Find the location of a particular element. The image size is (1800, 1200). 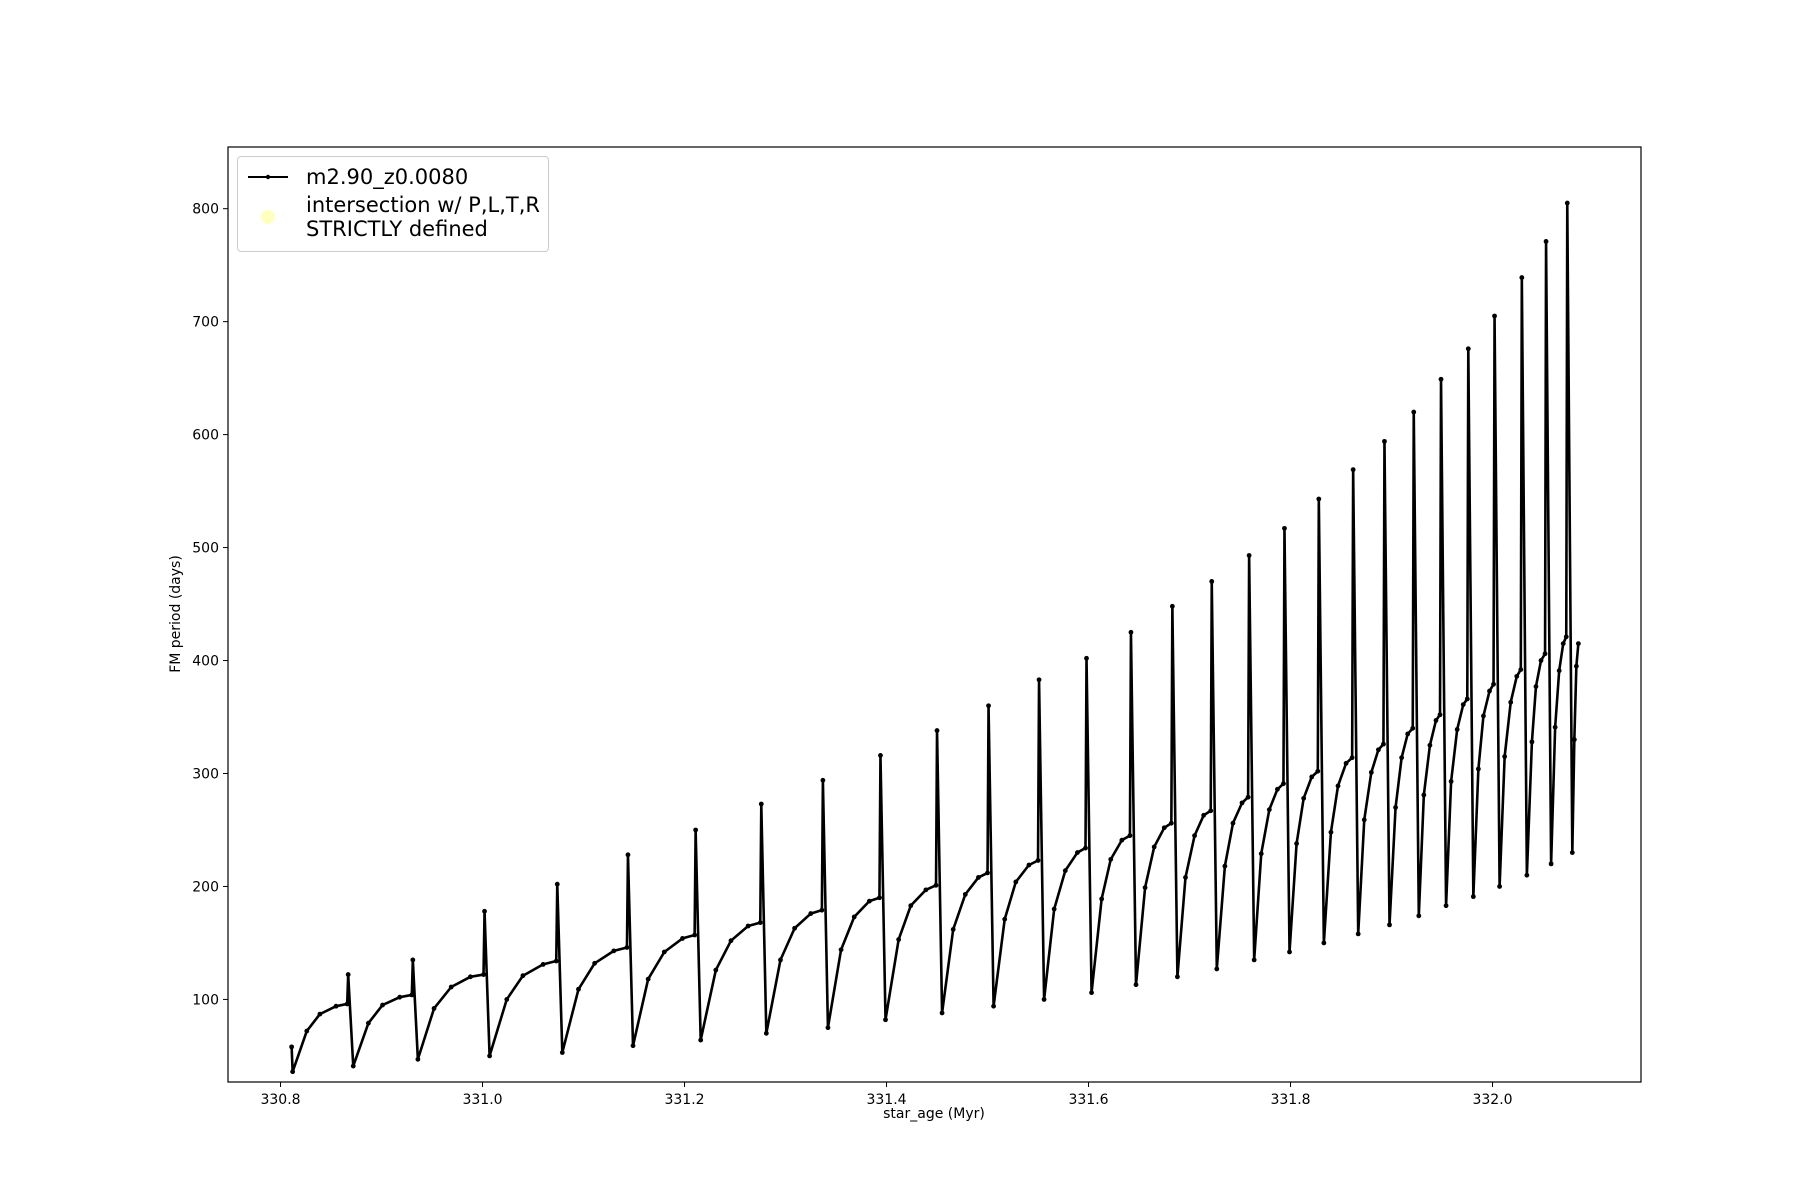

legend-label: intersection w/ P,L,T,R STRICTLY defined is located at coordinates (423, 217).